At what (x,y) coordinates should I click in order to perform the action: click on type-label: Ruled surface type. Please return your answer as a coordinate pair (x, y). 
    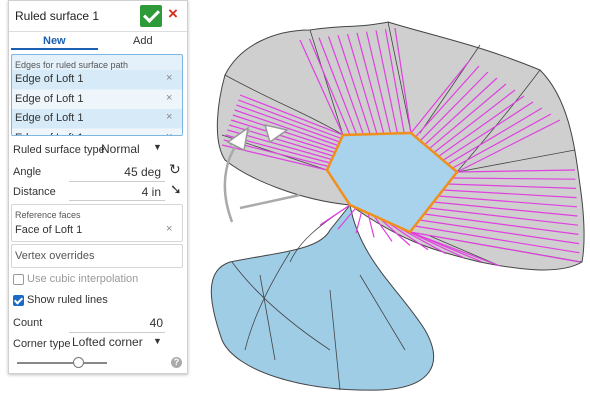
    Looking at the image, I should click on (59, 150).